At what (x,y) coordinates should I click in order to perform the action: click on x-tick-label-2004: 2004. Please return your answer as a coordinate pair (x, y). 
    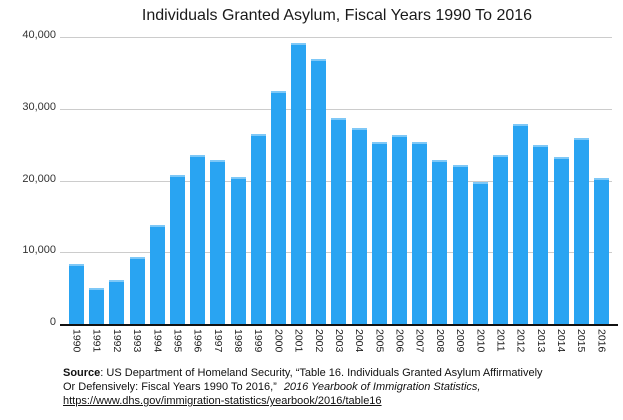
    Looking at the image, I should click on (359, 341).